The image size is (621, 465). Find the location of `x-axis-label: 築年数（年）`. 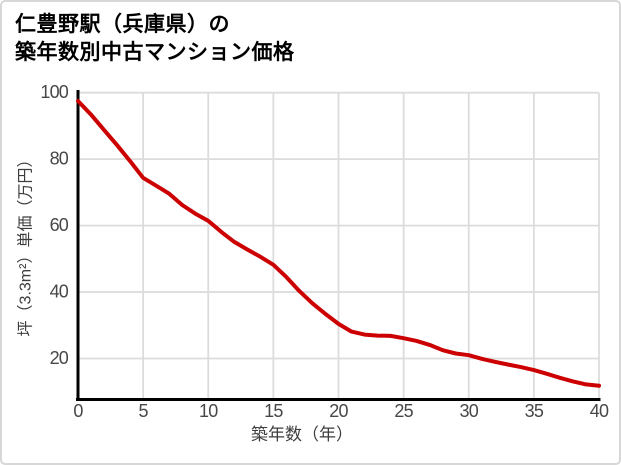

x-axis-label: 築年数（年） is located at coordinates (302, 434).